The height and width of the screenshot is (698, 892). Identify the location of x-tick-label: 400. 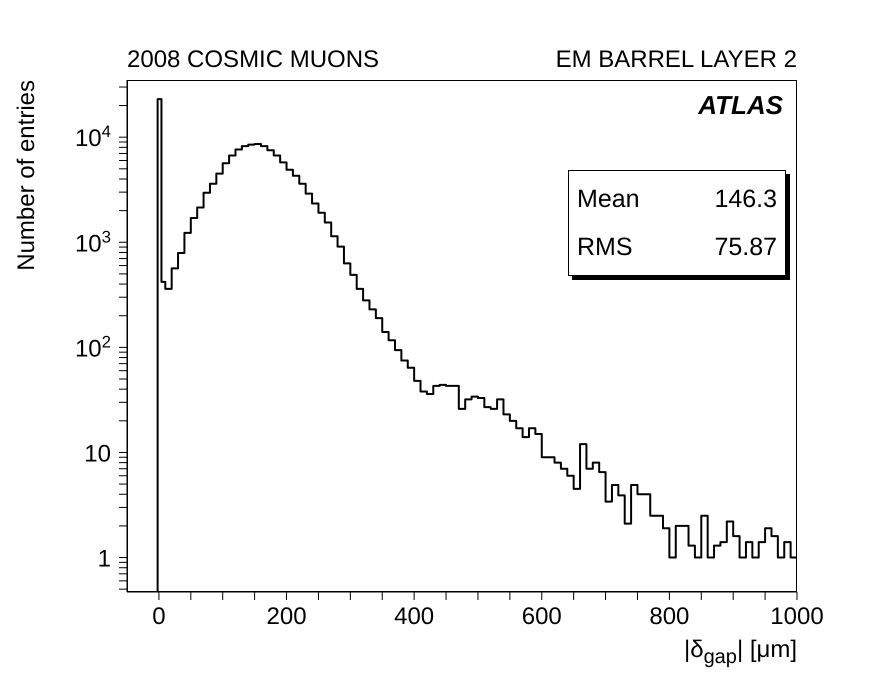
(414, 616).